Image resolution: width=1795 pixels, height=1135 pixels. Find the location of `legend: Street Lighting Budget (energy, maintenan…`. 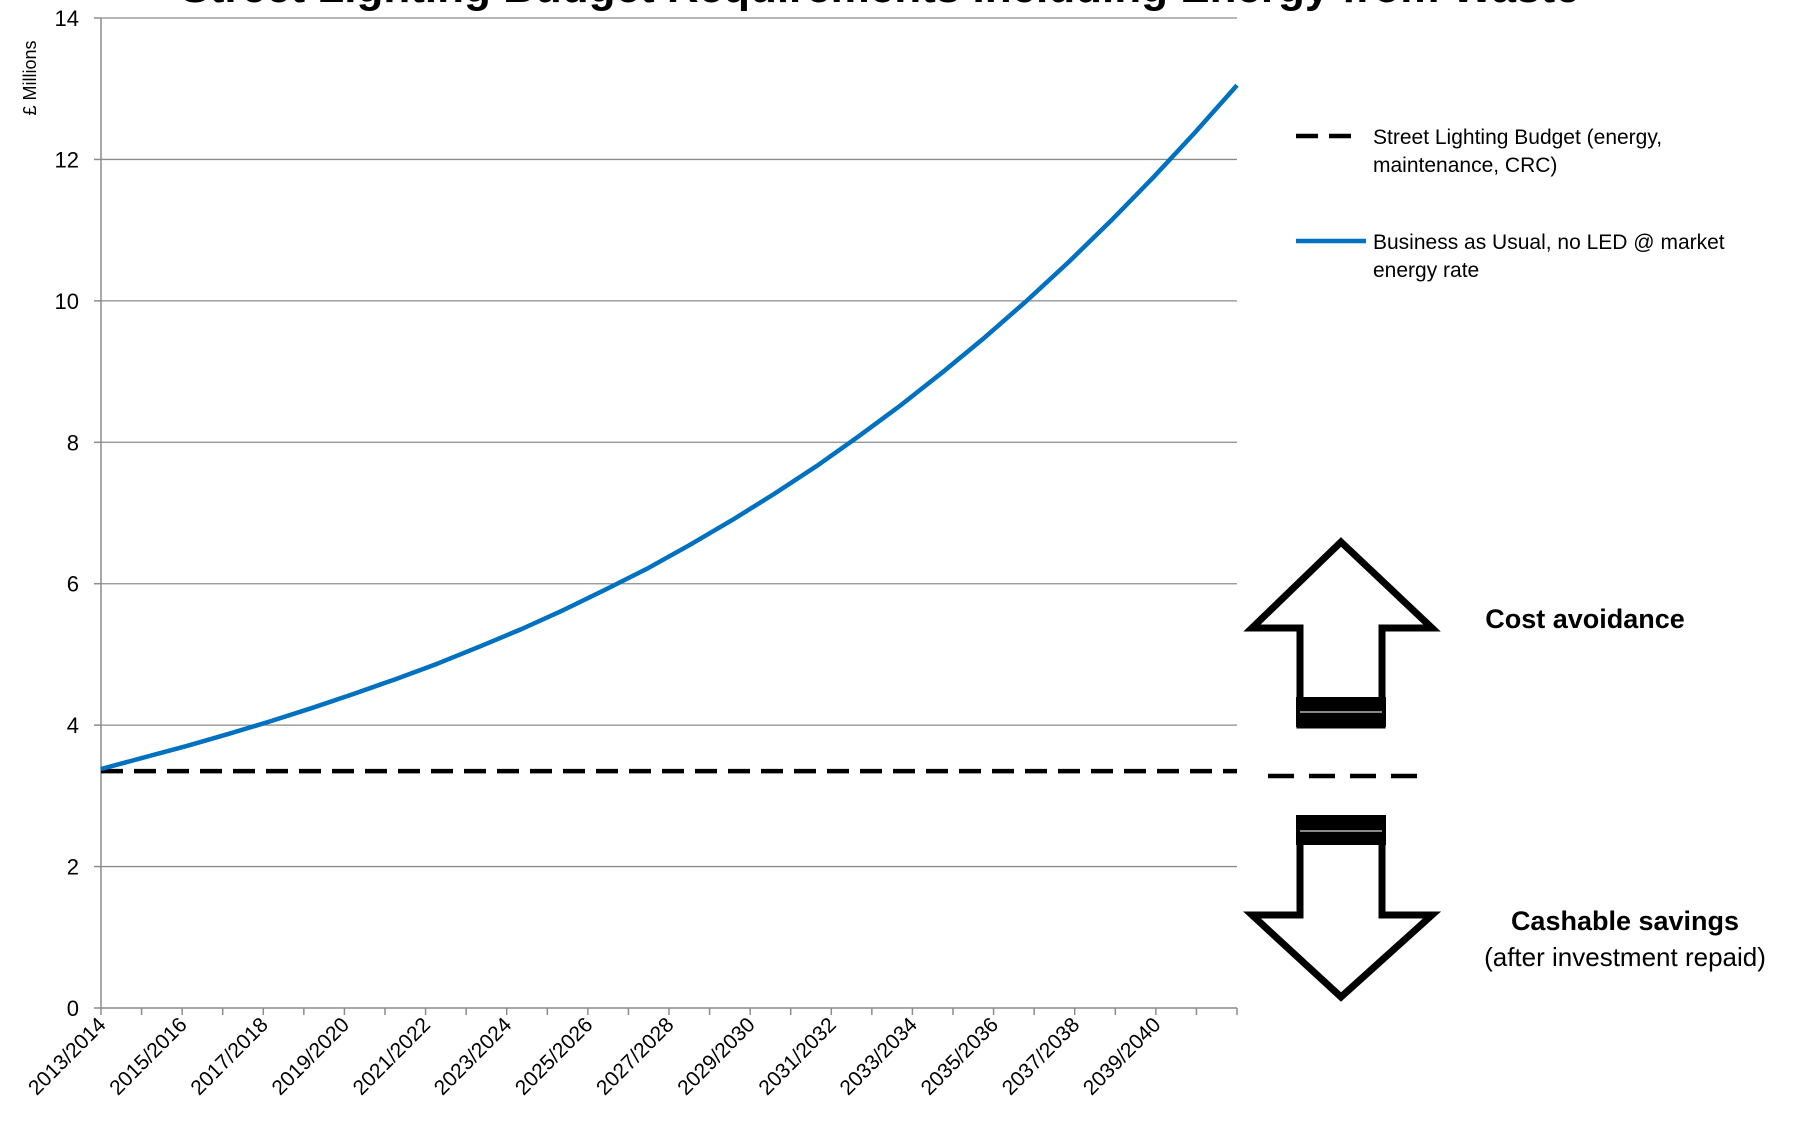

legend: Street Lighting Budget (energy, maintenan… is located at coordinates (1510, 204).